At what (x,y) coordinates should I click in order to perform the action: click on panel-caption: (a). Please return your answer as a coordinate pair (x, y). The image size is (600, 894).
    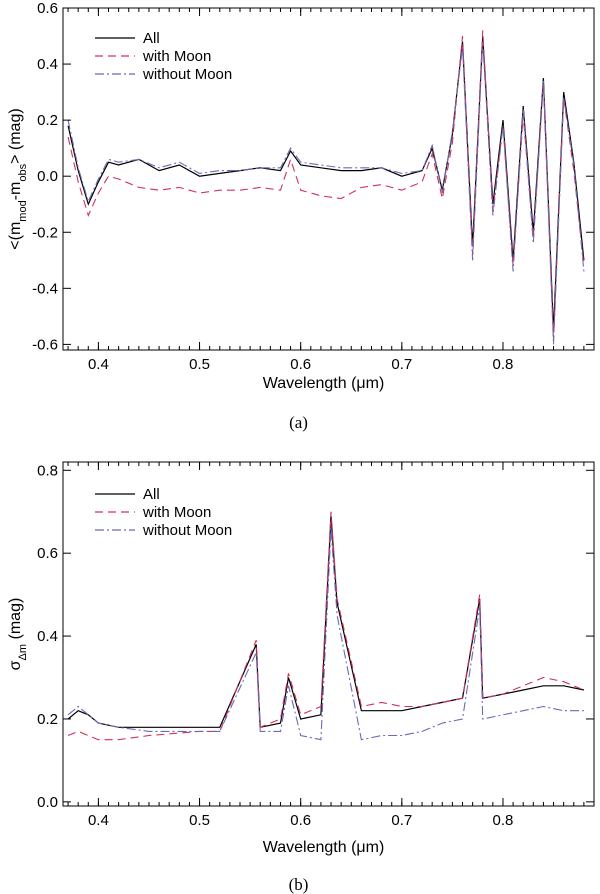
    Looking at the image, I should click on (298, 422).